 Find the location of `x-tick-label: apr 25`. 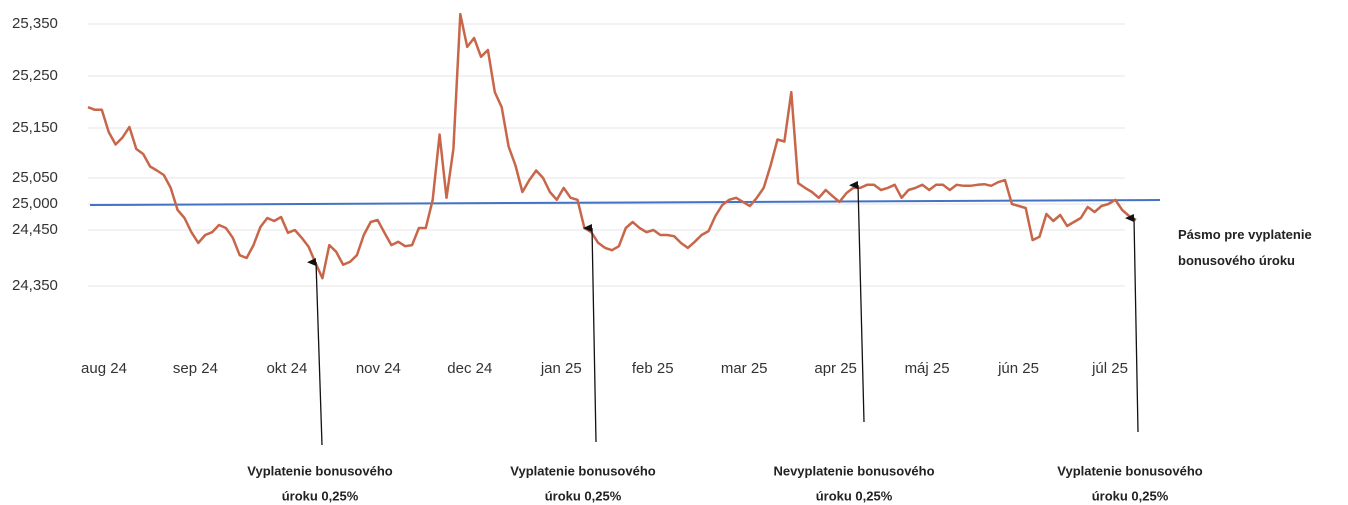

x-tick-label: apr 25 is located at coordinates (835, 368).